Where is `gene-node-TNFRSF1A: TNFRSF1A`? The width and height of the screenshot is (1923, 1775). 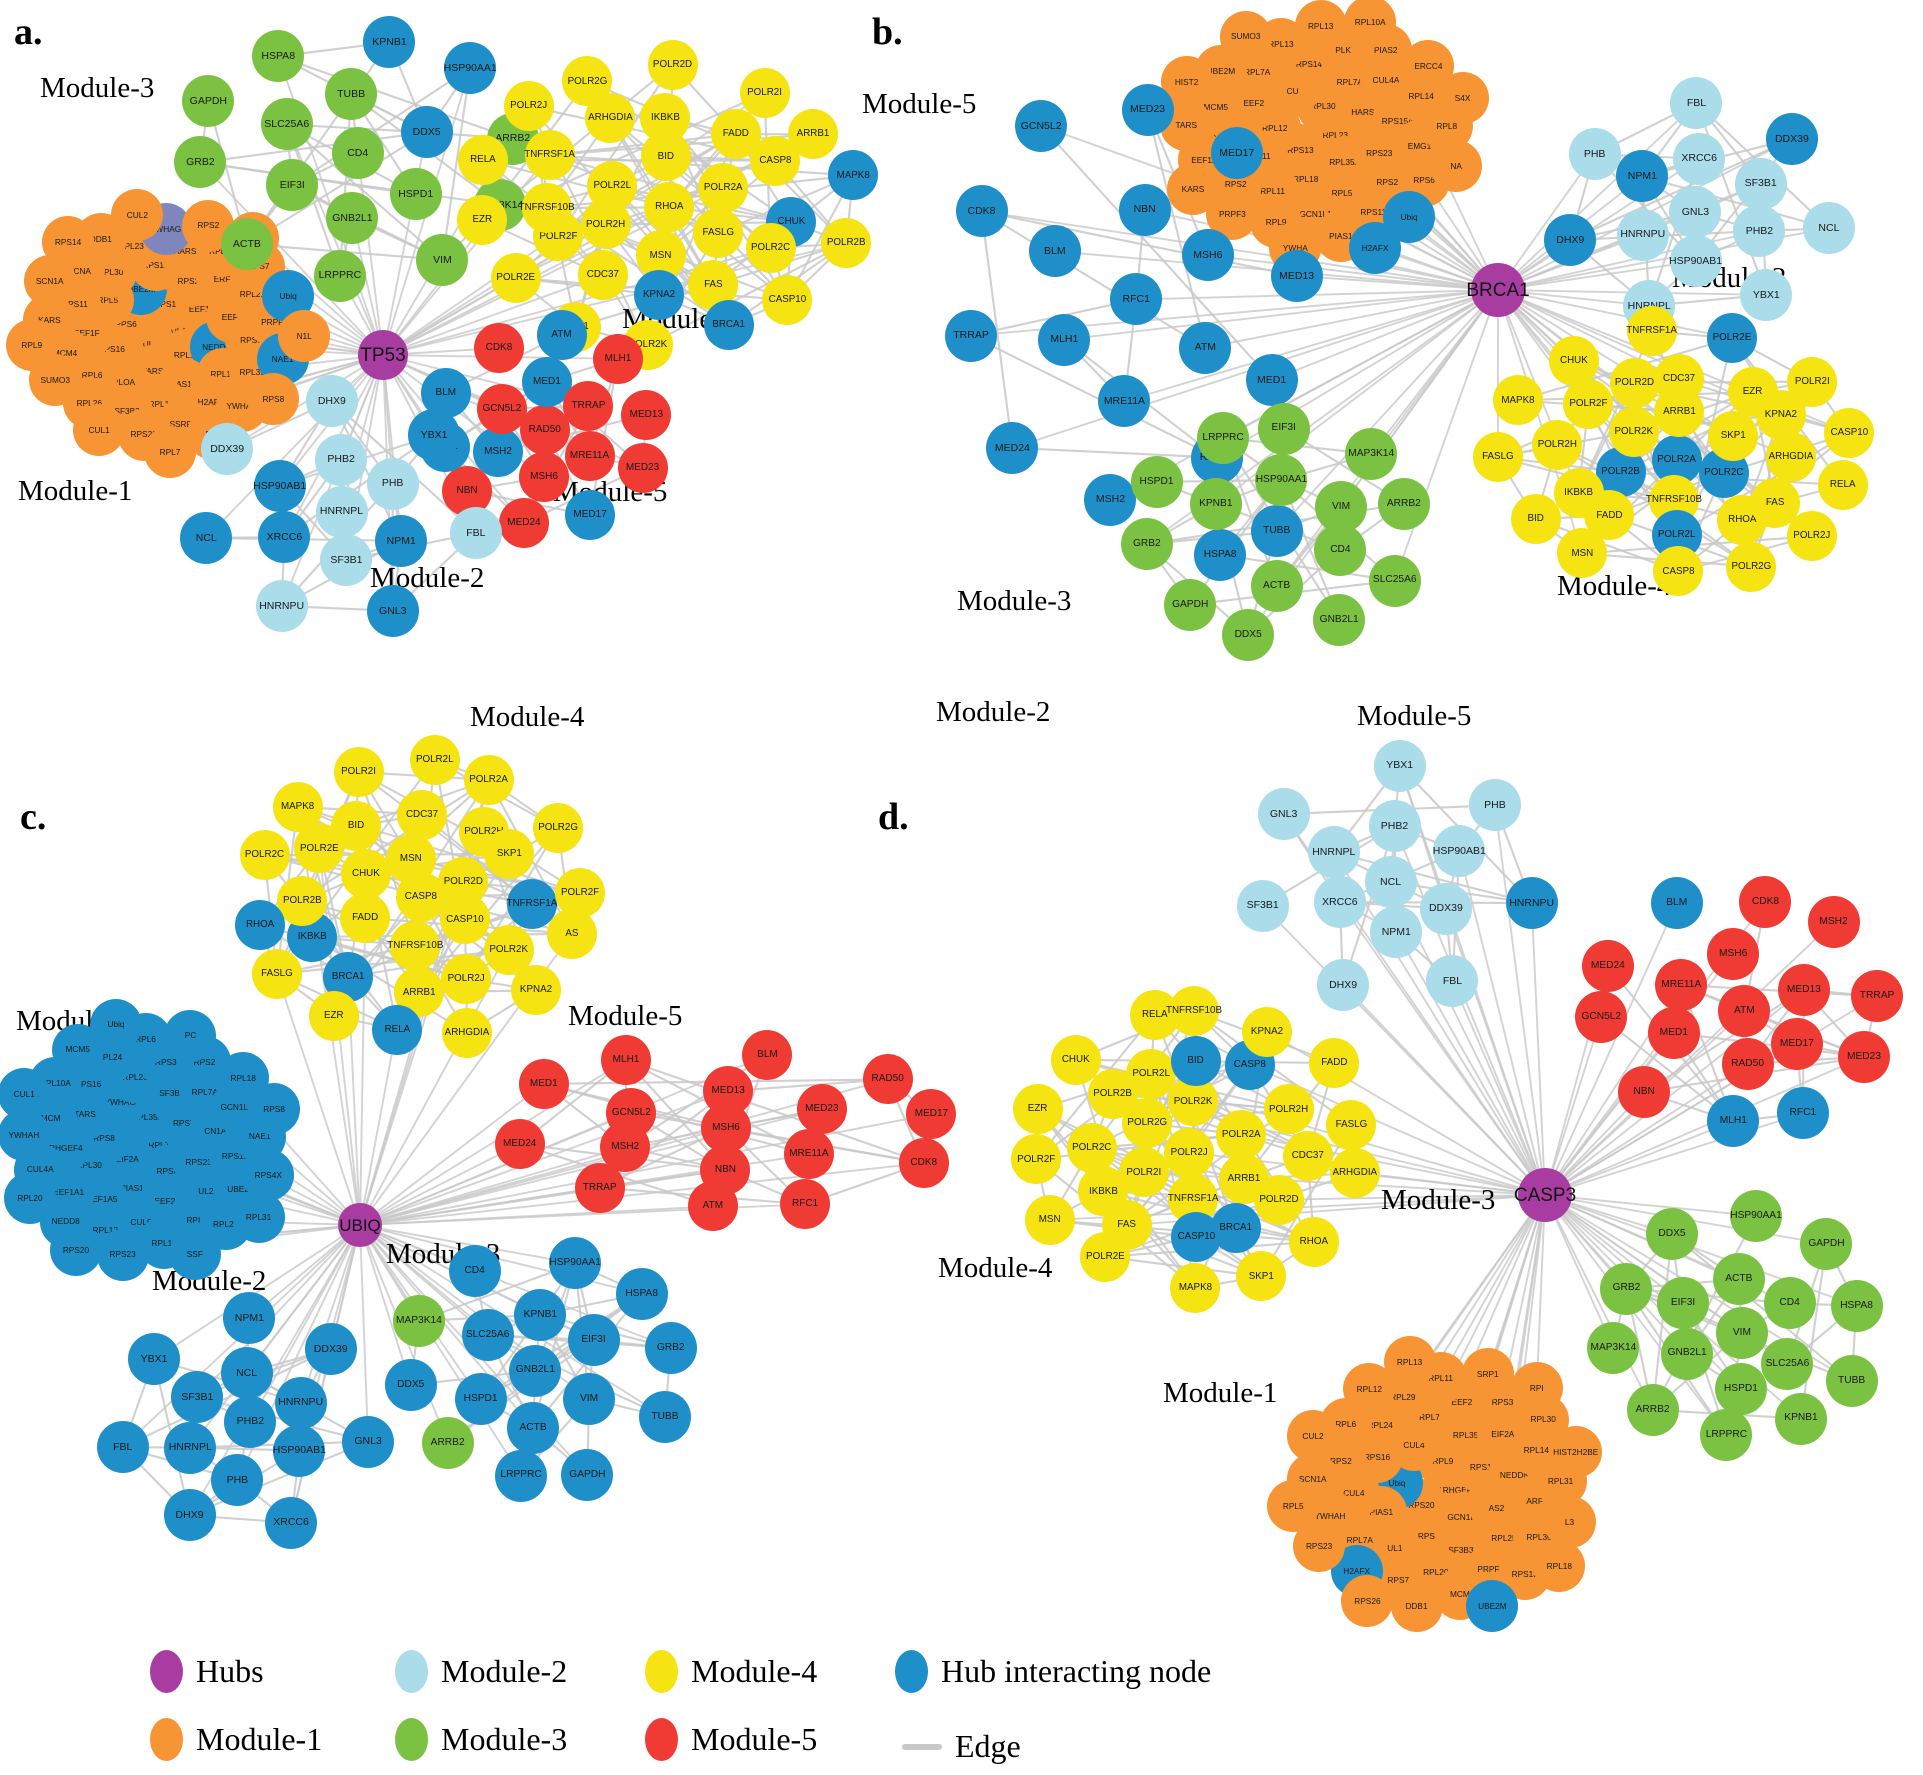
gene-node-TNFRSF1A: TNFRSF1A is located at coordinates (1651, 331).